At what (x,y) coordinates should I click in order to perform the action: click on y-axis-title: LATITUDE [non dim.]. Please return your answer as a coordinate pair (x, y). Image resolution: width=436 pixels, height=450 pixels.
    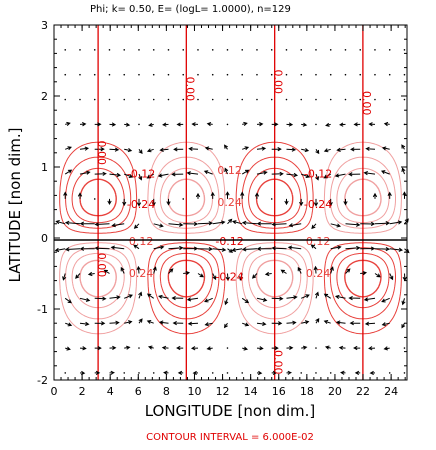
    Looking at the image, I should click on (15, 204).